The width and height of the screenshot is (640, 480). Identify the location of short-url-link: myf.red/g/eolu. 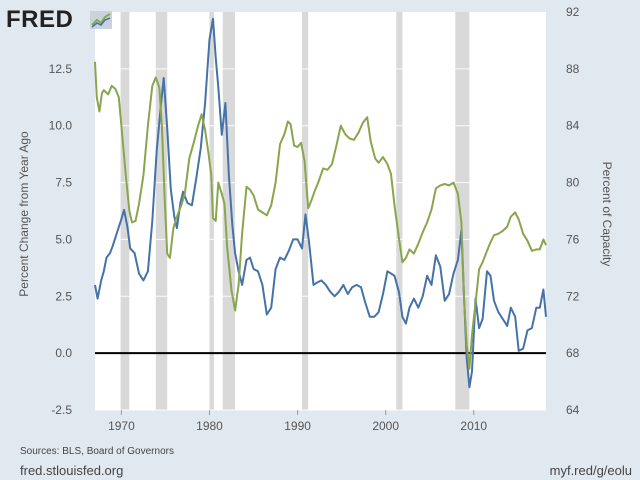
(590, 470).